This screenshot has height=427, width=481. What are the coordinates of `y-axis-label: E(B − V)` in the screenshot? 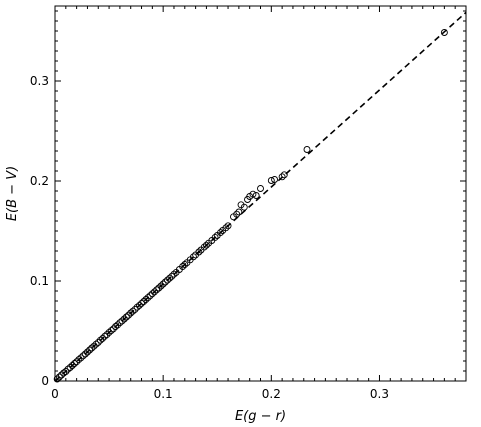 It's located at (12, 193).